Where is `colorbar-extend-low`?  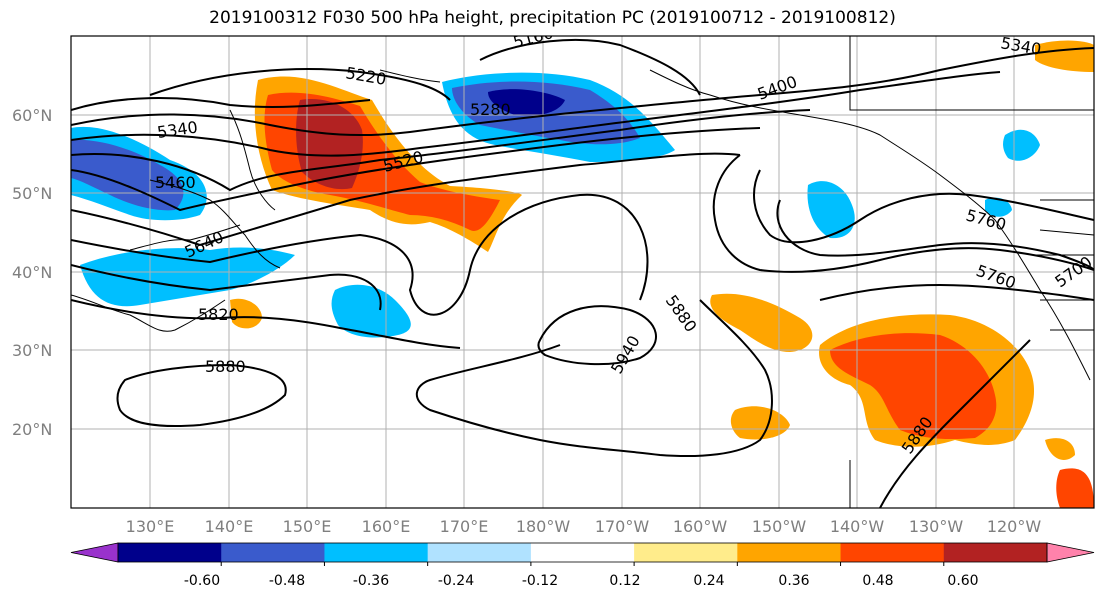
colorbar-extend-low is located at coordinates (94, 552).